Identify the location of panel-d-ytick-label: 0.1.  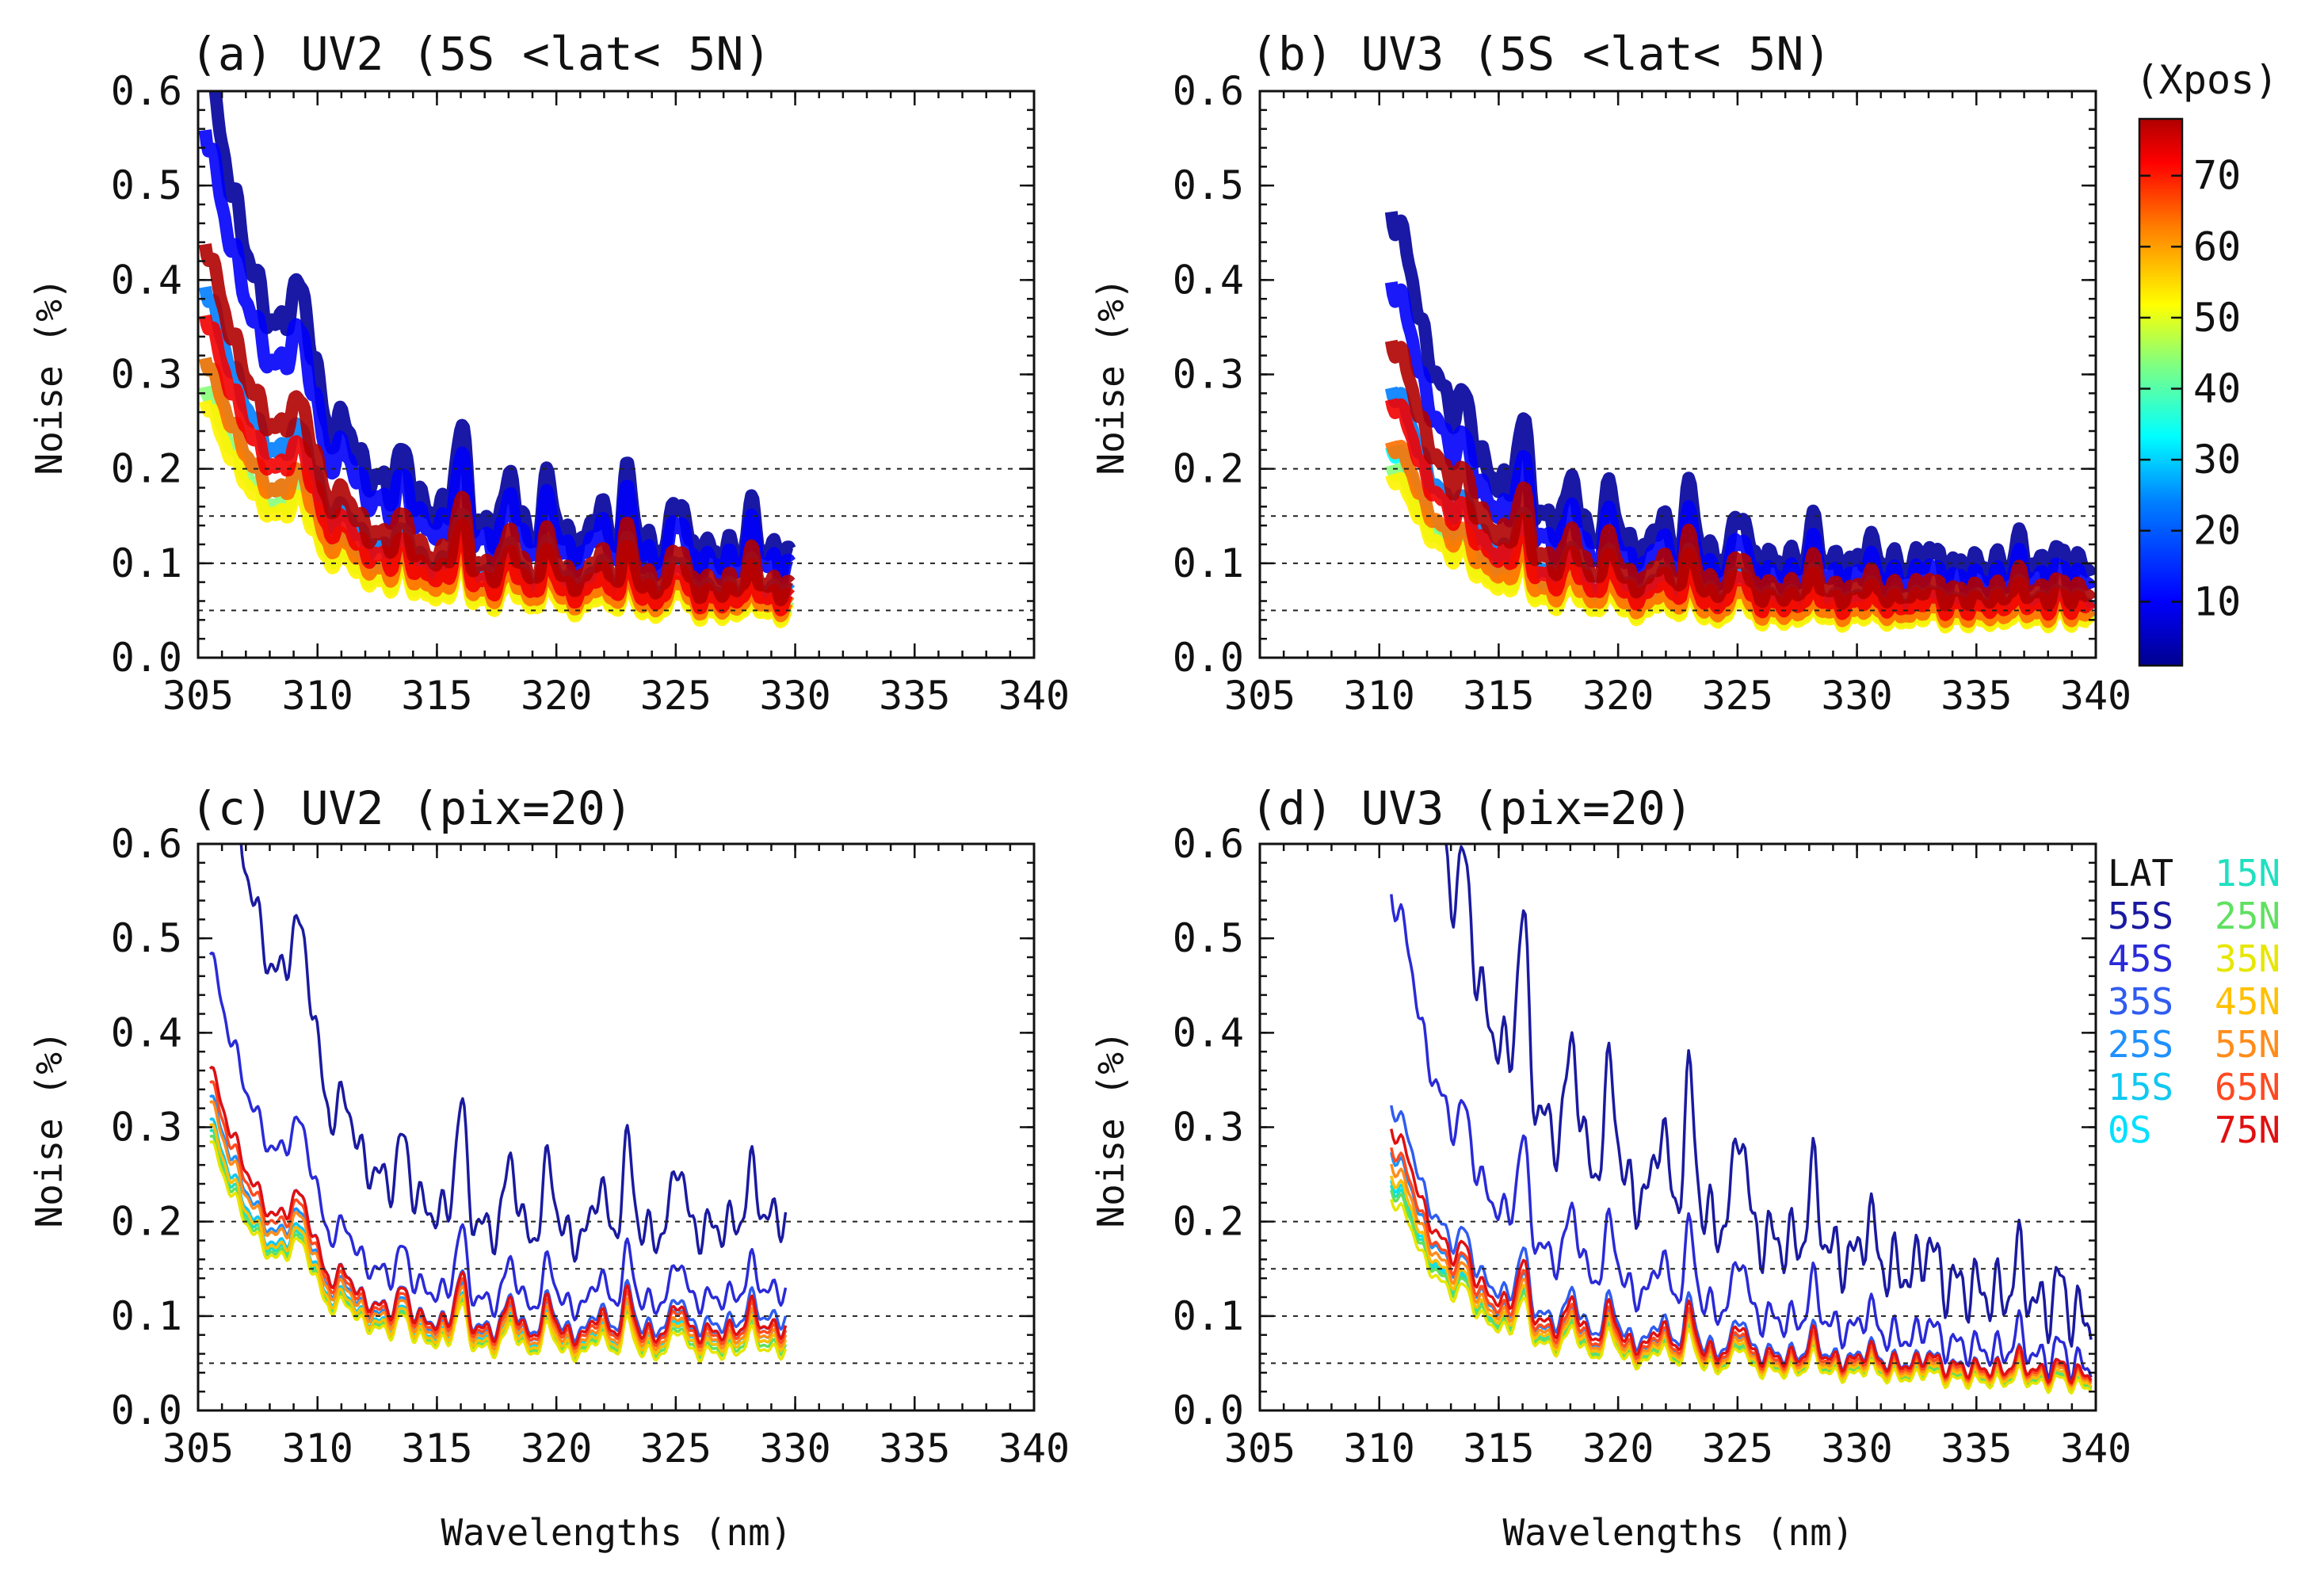
(1208, 1316).